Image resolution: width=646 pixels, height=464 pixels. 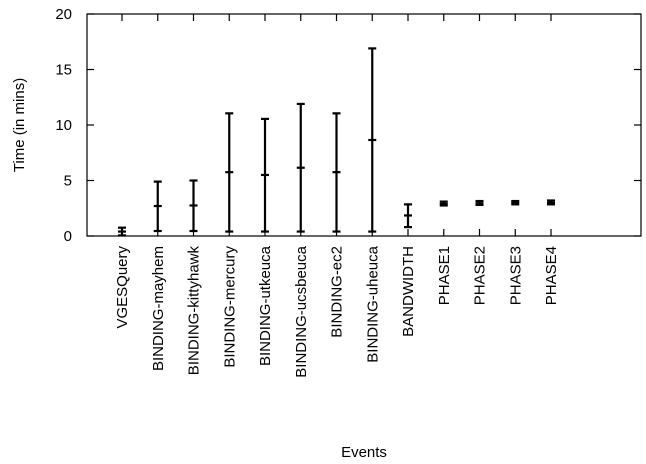 I want to click on y-tick-label: 10, so click(x=63, y=125).